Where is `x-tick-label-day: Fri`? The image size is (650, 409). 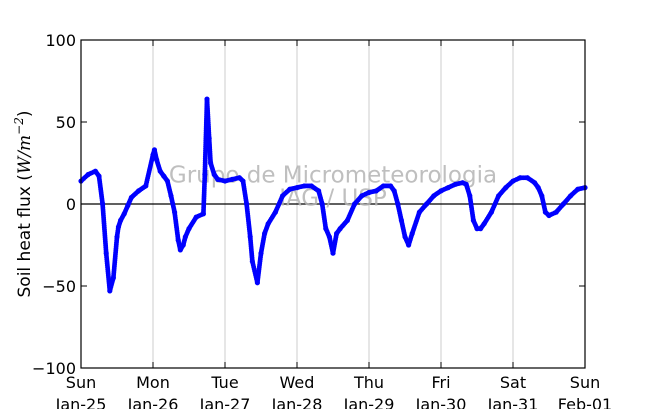 x-tick-label-day: Fri is located at coordinates (440, 382).